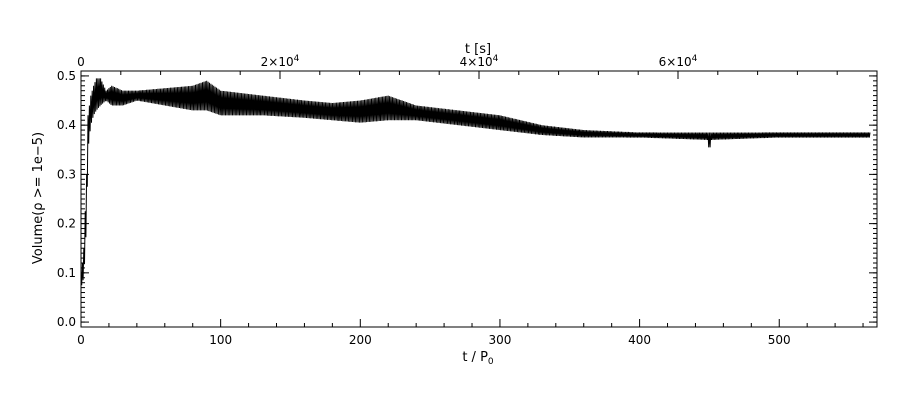 This screenshot has height=400, width=900. I want to click on x-tick-label: 500, so click(779, 340).